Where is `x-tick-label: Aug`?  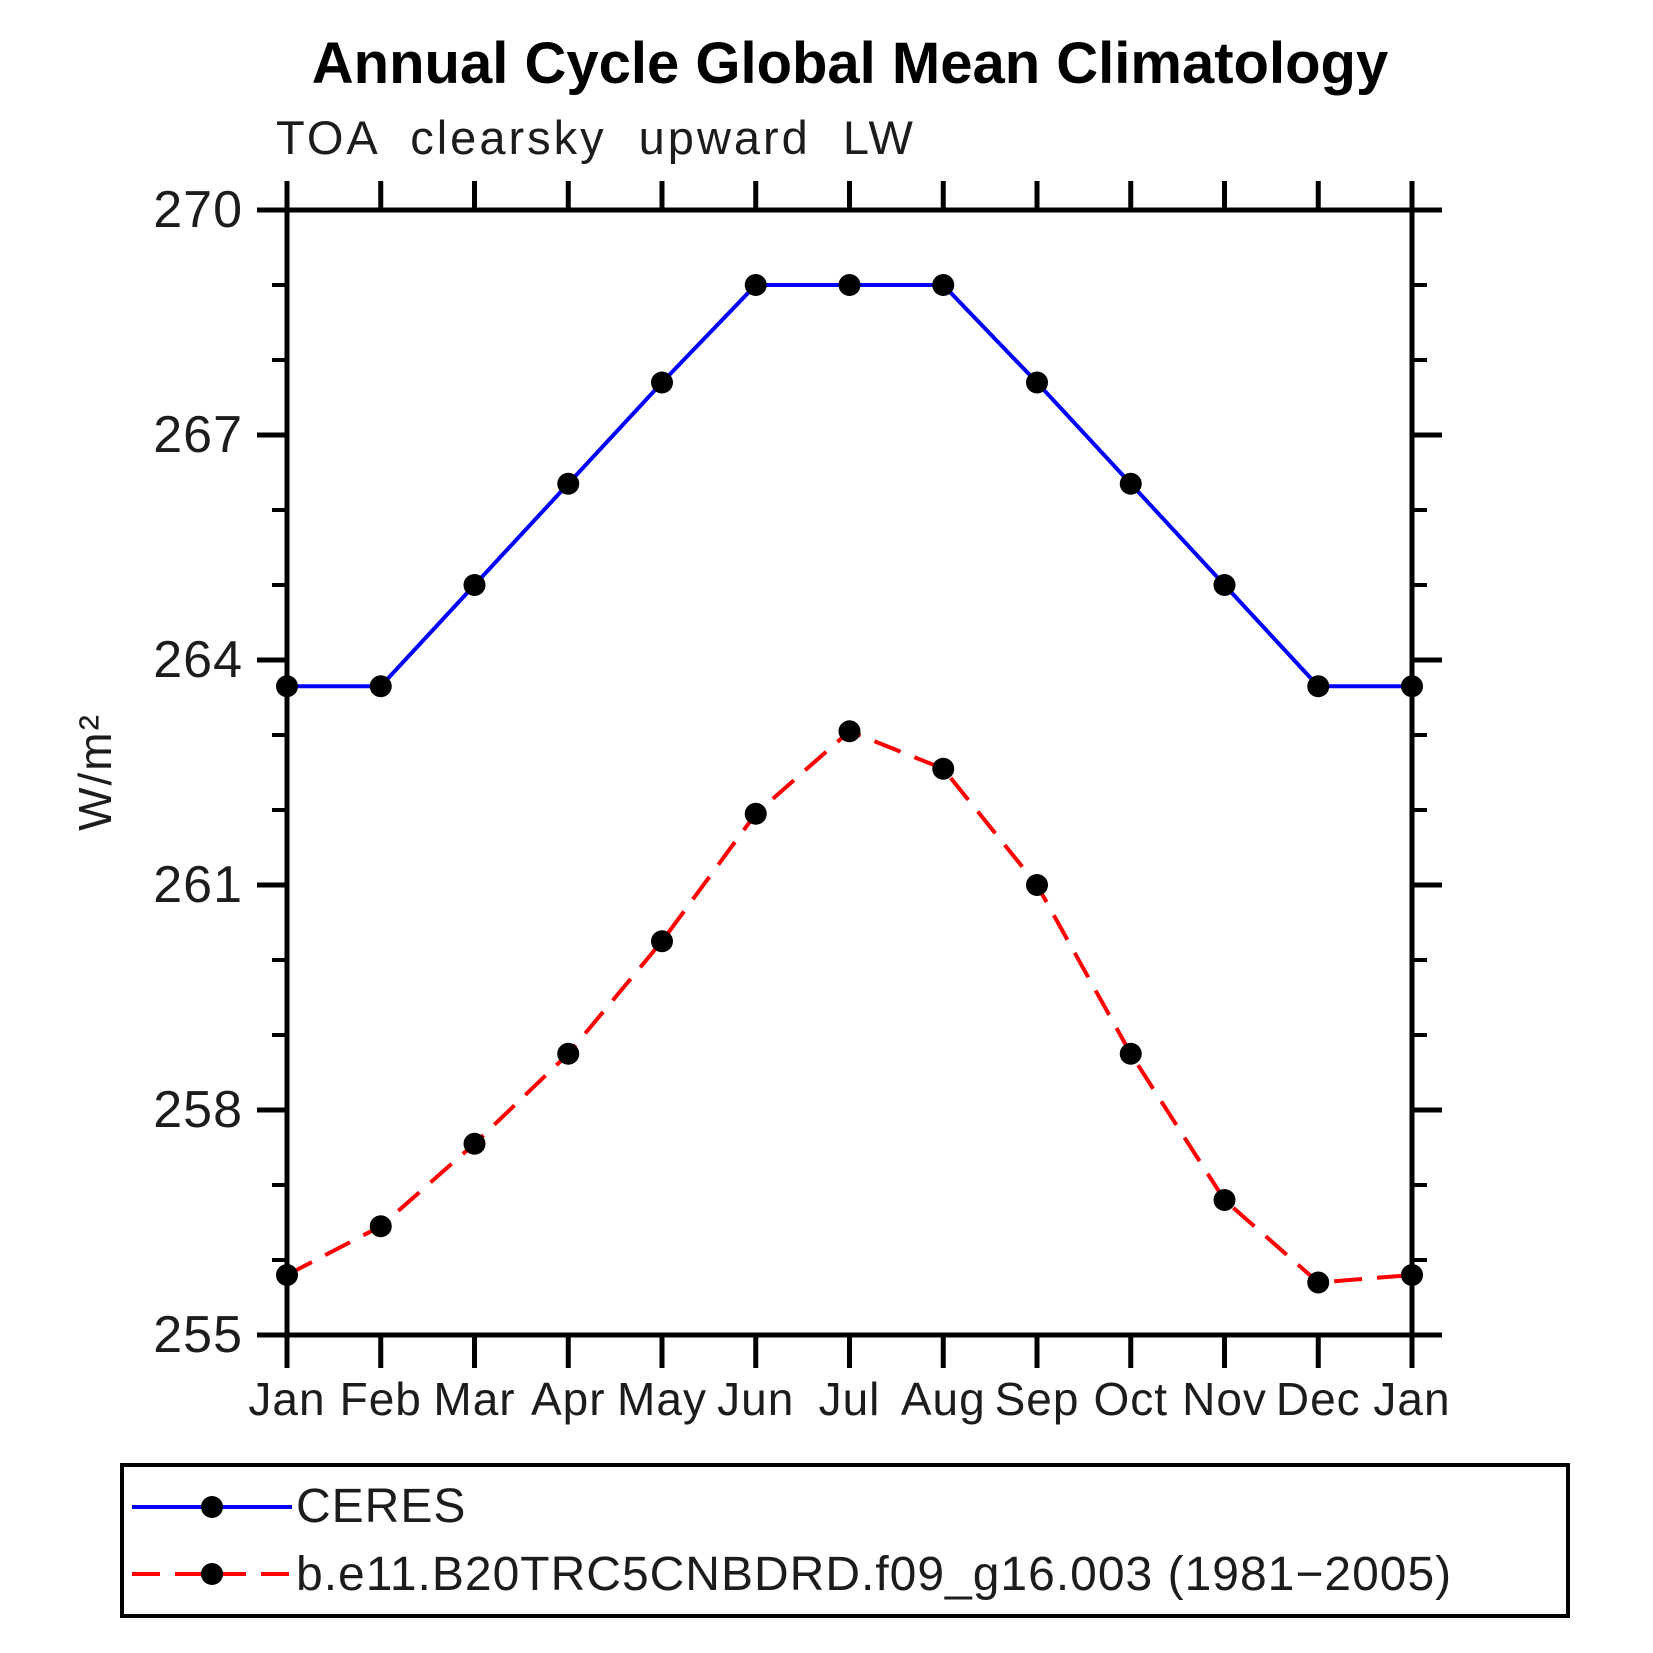
x-tick-label: Aug is located at coordinates (943, 1399).